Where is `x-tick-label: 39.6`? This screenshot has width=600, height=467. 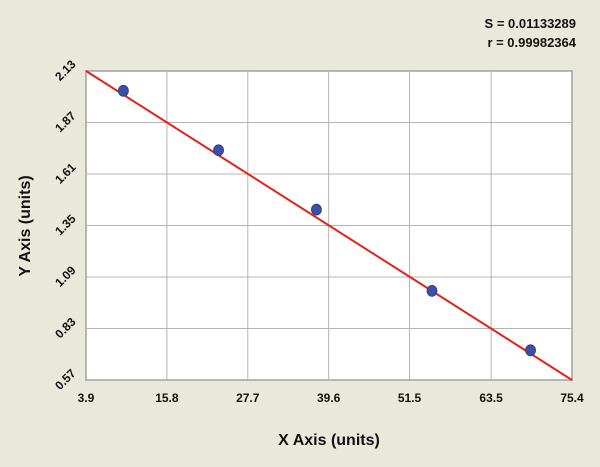
x-tick-label: 39.6 is located at coordinates (329, 398).